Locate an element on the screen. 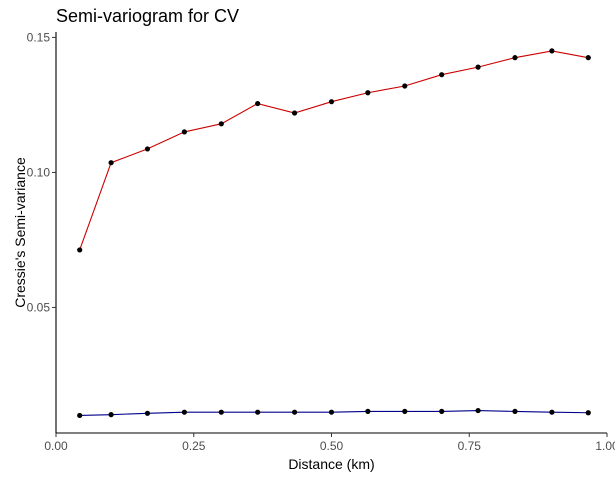 Image resolution: width=615 pixels, height=479 pixels. y-axis-title: Cressie's Semi-variance is located at coordinates (20, 232).